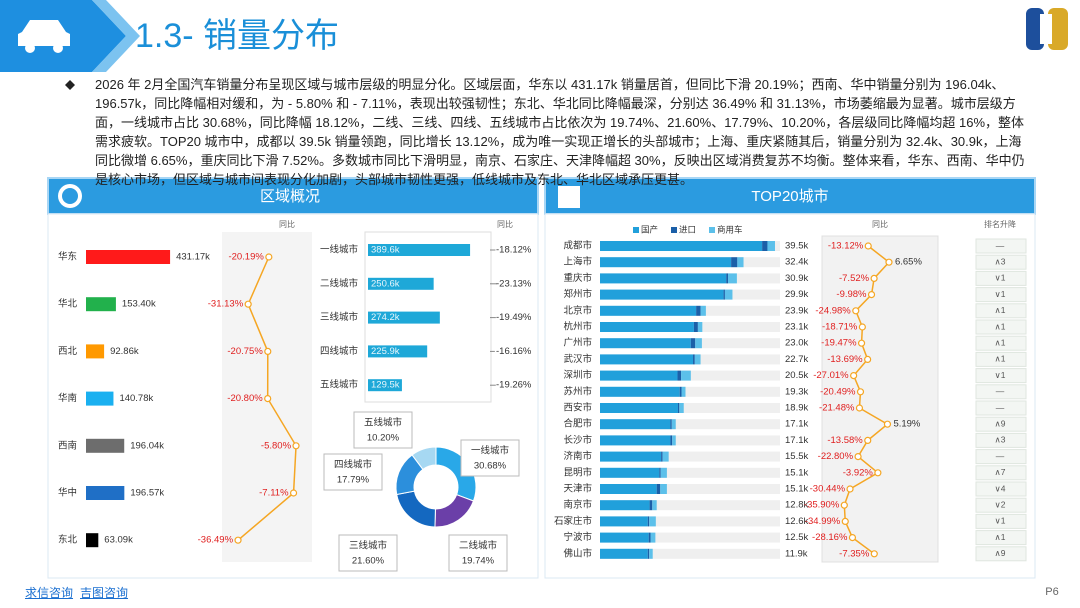 The image size is (1080, 608). Describe the element at coordinates (104, 593) in the screenshot. I see `footer-link: 吉图咨询` at that location.